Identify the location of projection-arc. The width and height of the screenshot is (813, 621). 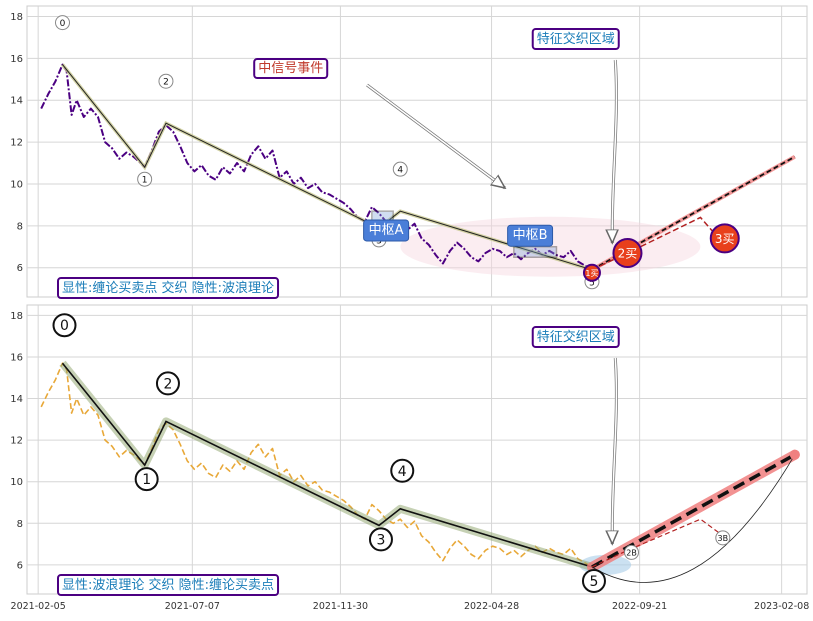
(693, 518).